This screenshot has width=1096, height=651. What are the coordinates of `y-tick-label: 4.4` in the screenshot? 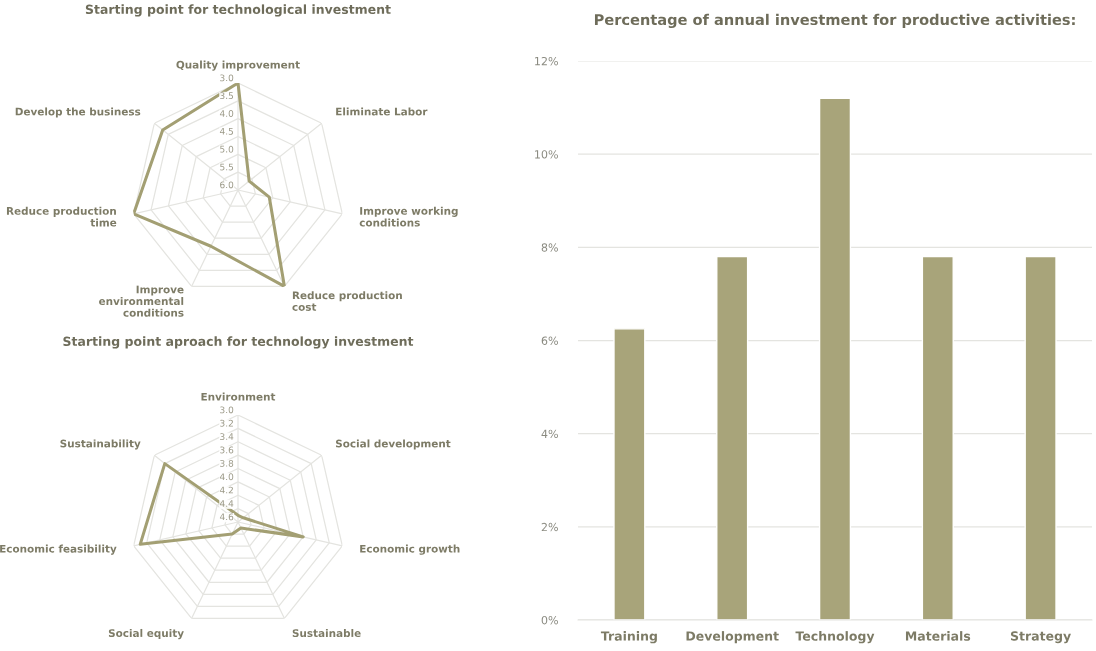 It's located at (226, 503).